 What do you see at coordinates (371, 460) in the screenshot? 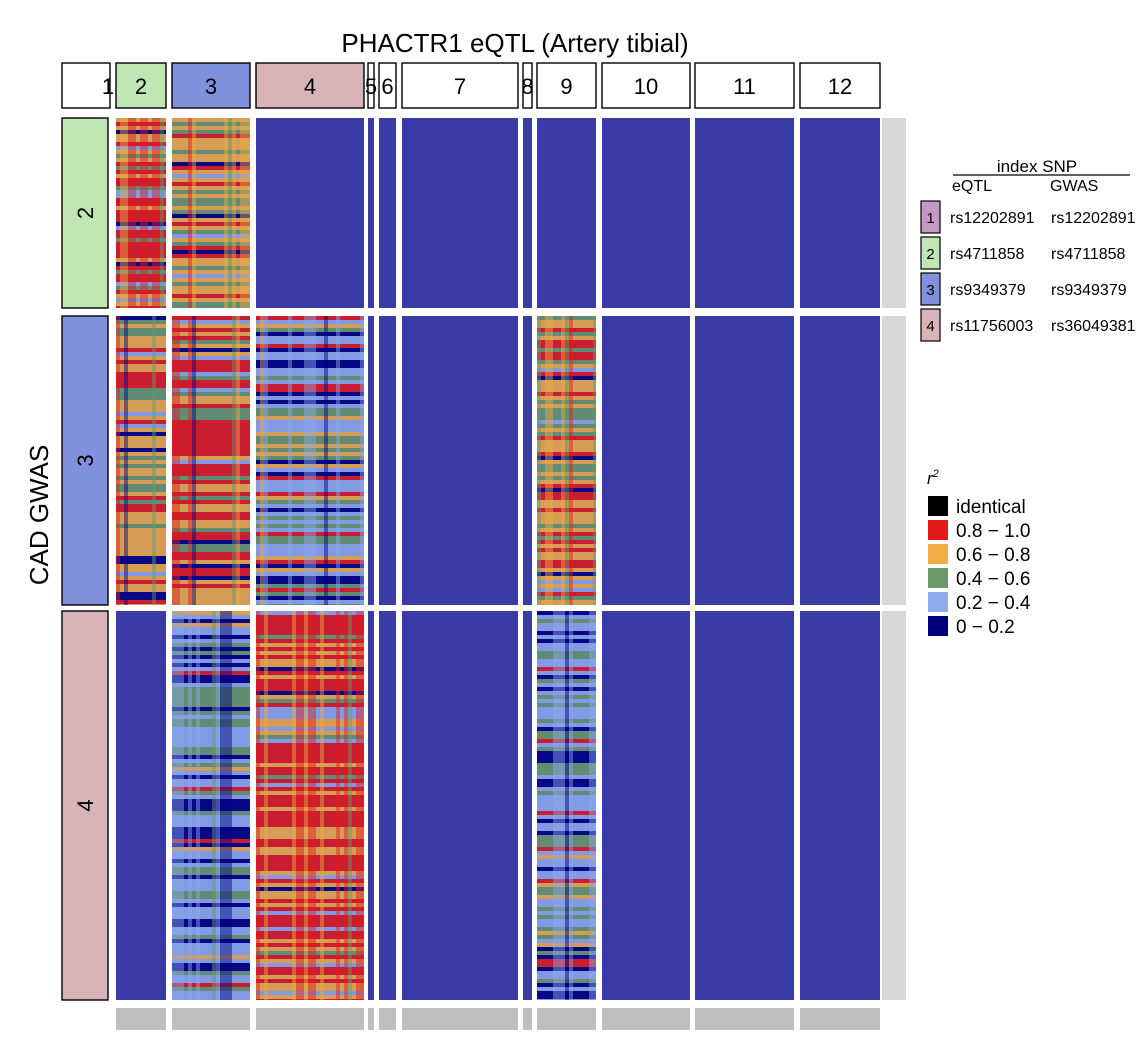
I see `cell-row3-col5` at bounding box center [371, 460].